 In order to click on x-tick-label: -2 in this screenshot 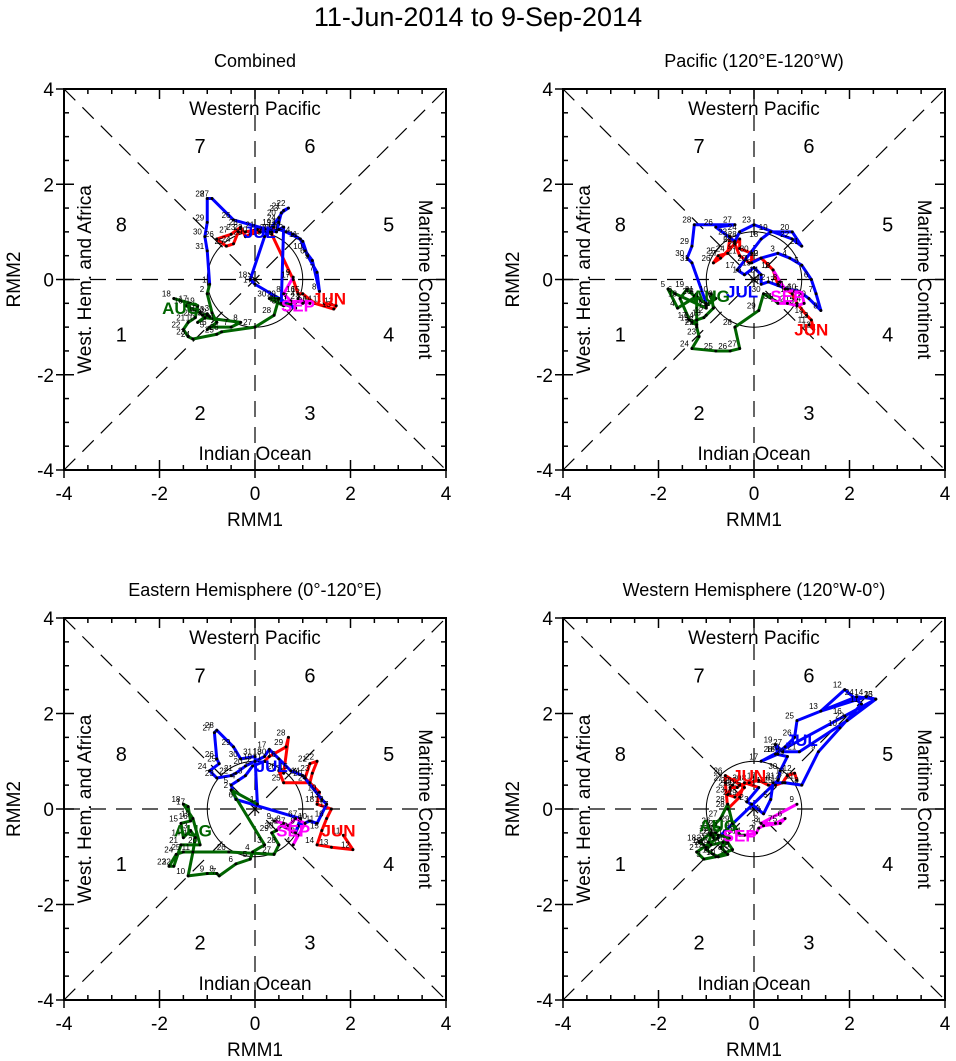, I will do `click(159, 494)`.